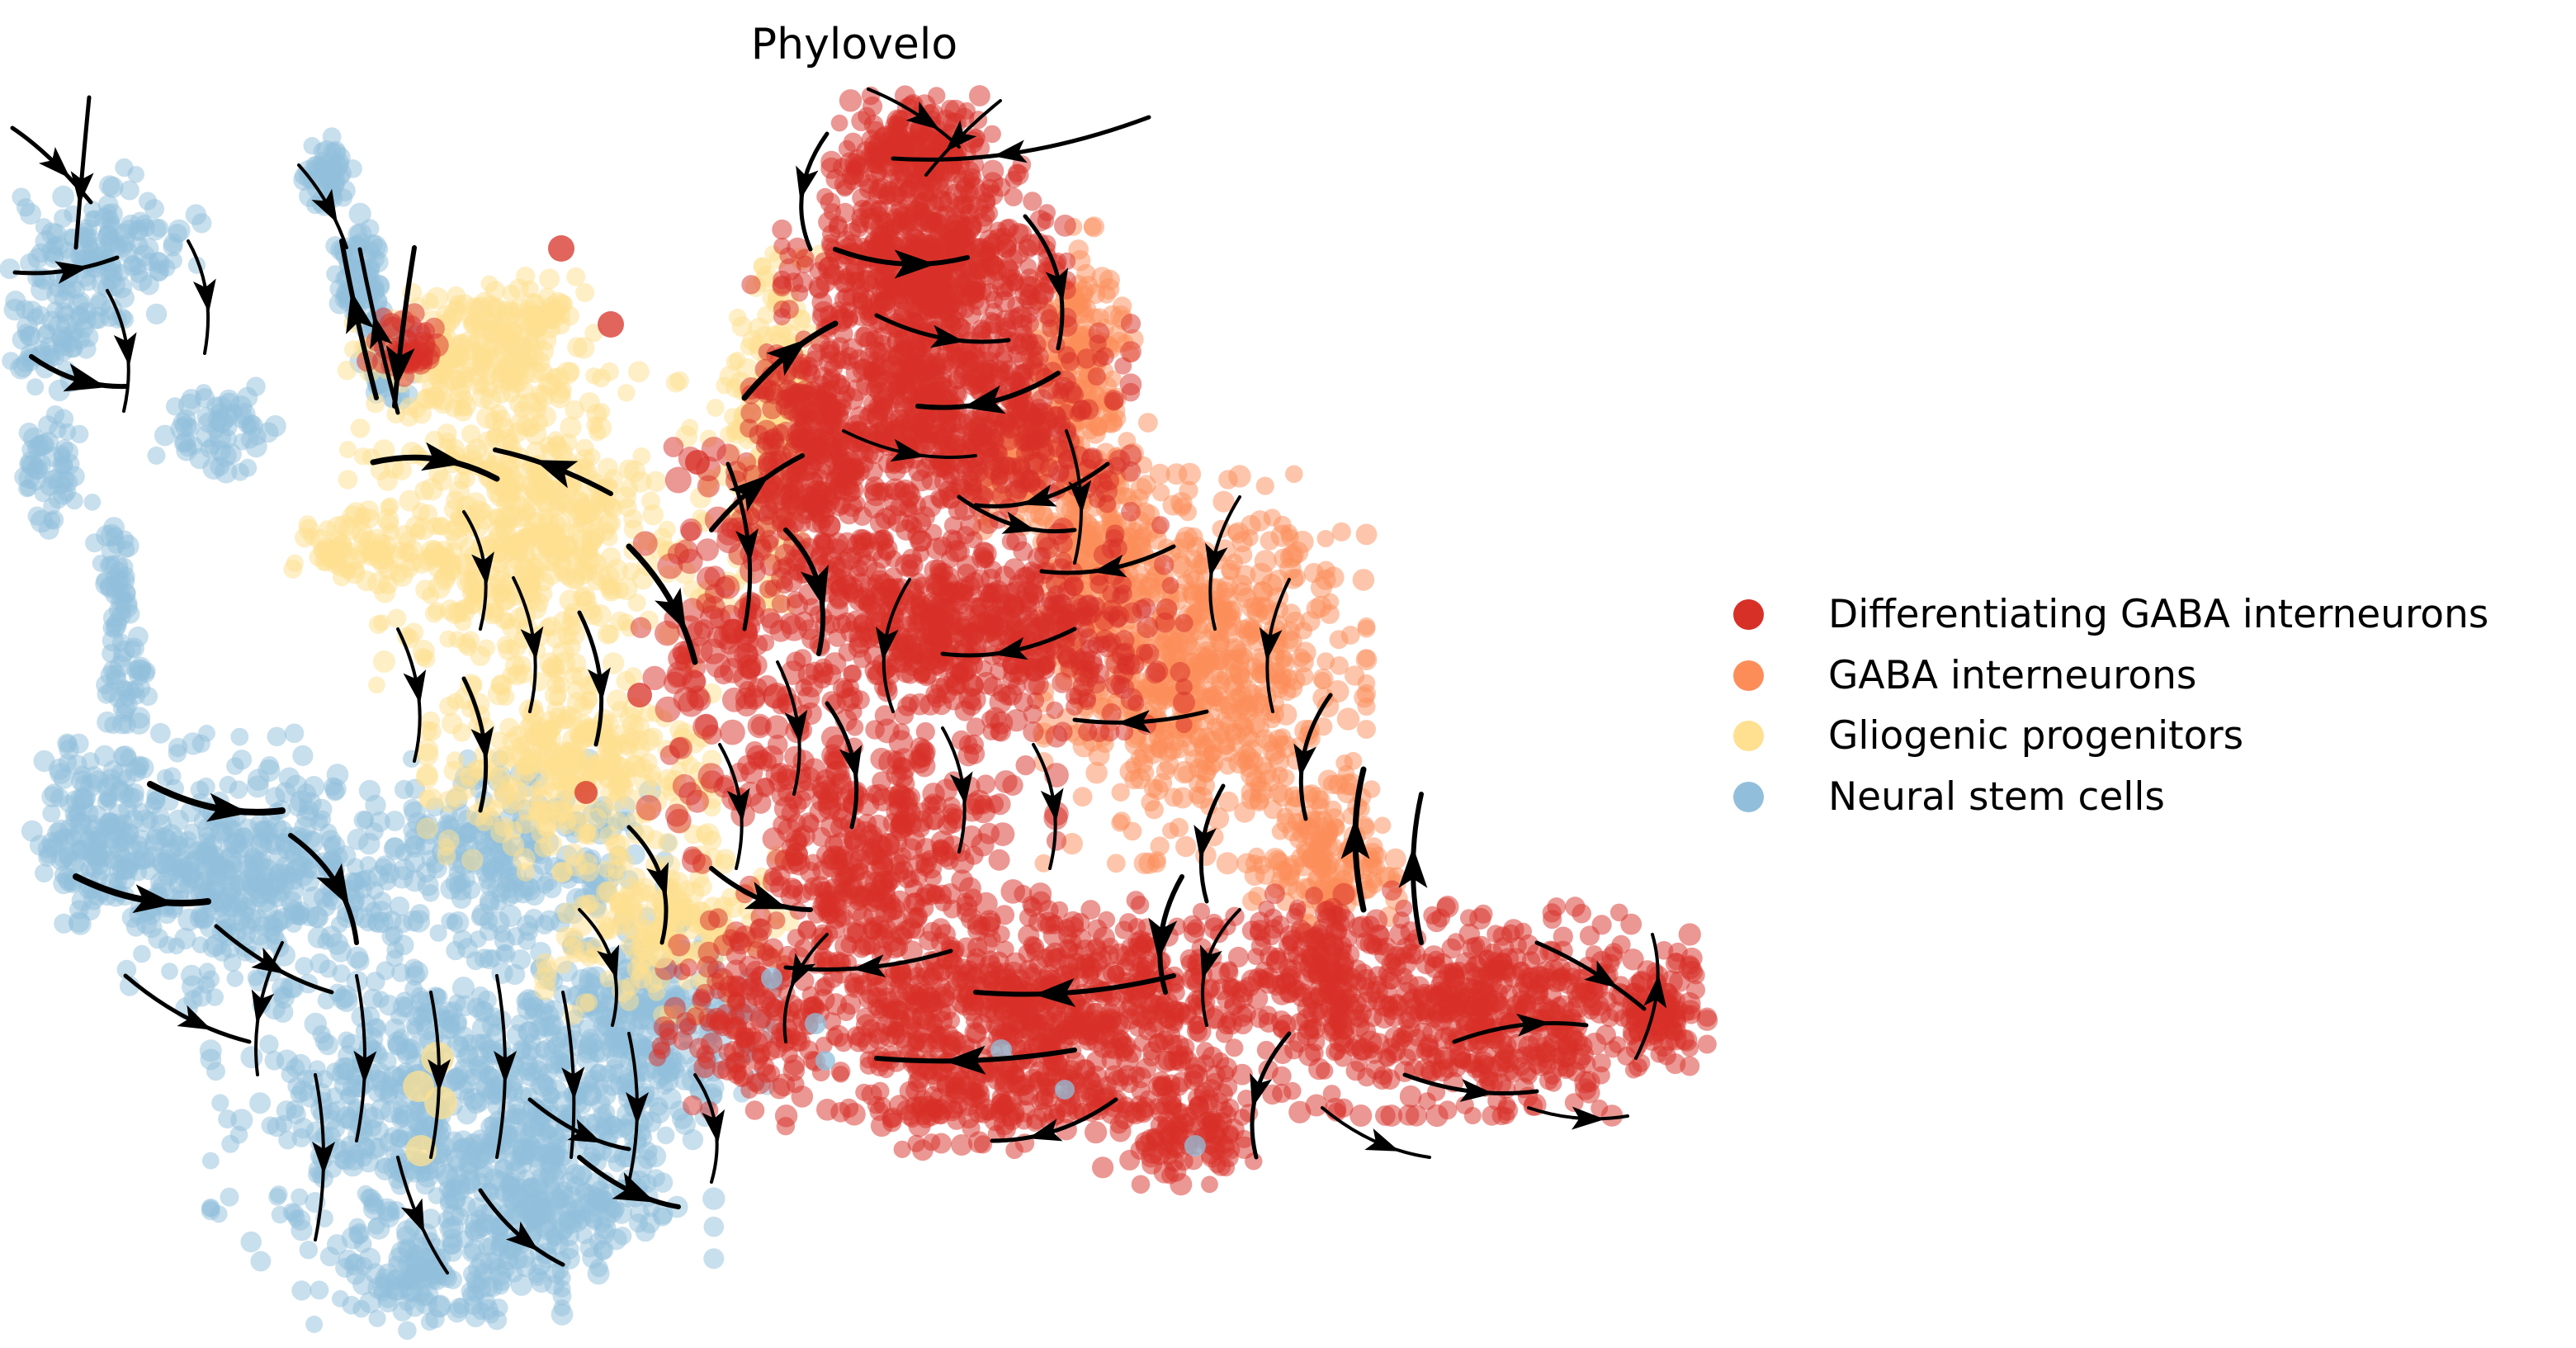  I want to click on plot-title: Phylovelo, so click(854, 44).